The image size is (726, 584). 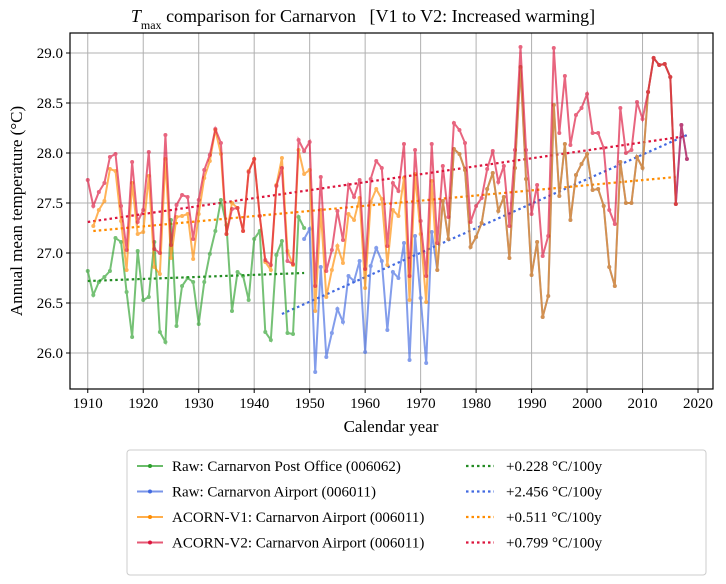 I want to click on y-tick-label: 26.0, so click(x=50, y=354).